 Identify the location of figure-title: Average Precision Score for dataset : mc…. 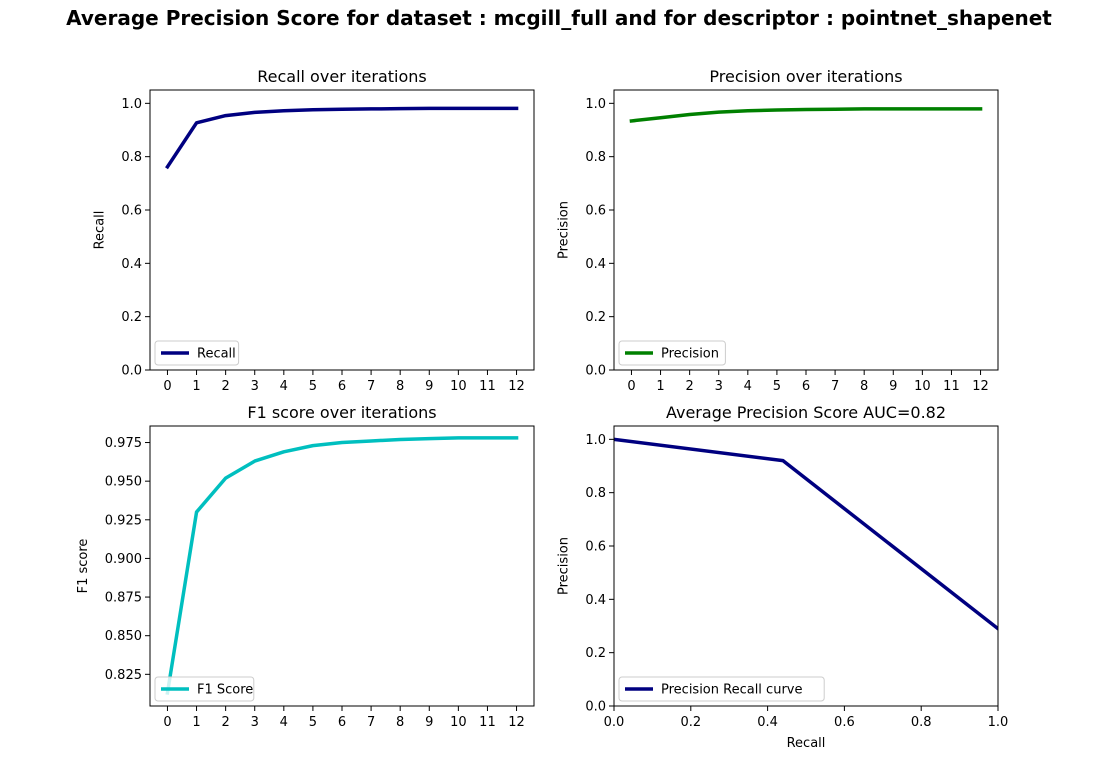
(559, 18).